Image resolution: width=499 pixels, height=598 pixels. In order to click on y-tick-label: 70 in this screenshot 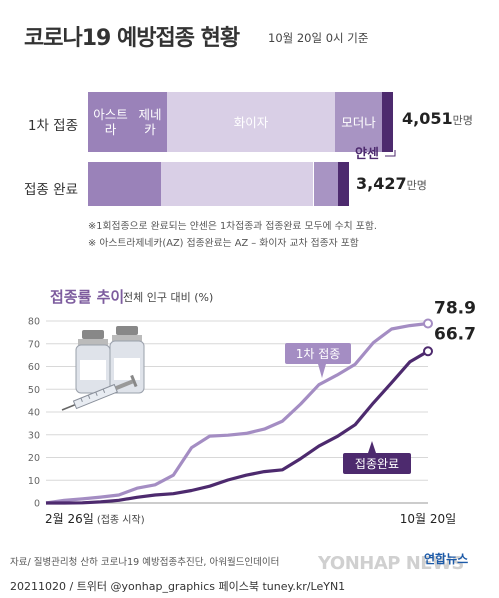, I will do `click(34, 344)`.